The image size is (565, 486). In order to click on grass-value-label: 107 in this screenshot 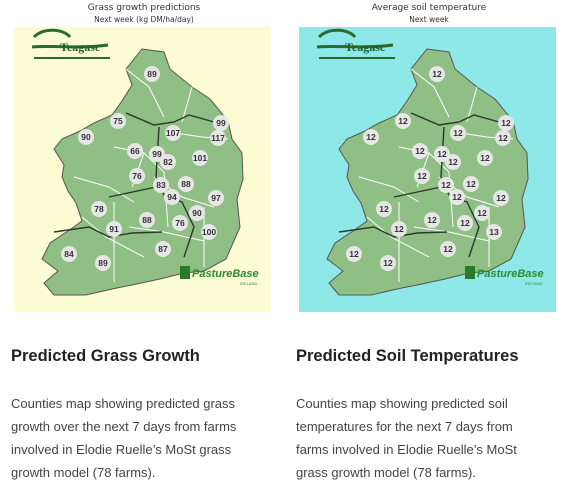, I will do `click(173, 133)`.